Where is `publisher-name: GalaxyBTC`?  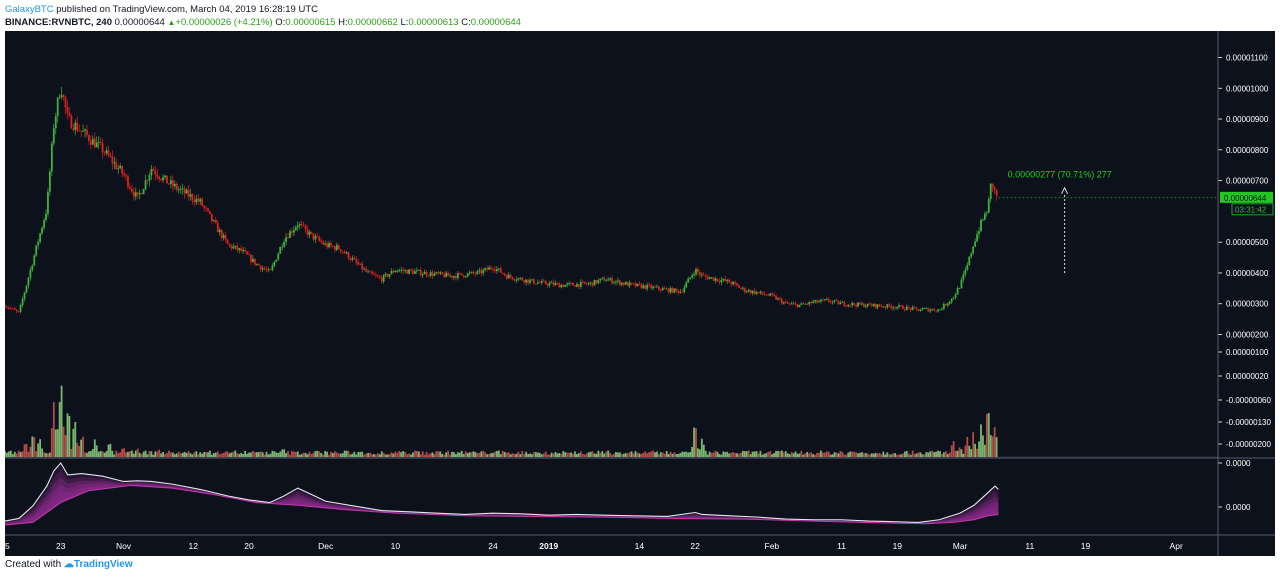 publisher-name: GalaxyBTC is located at coordinates (29, 9).